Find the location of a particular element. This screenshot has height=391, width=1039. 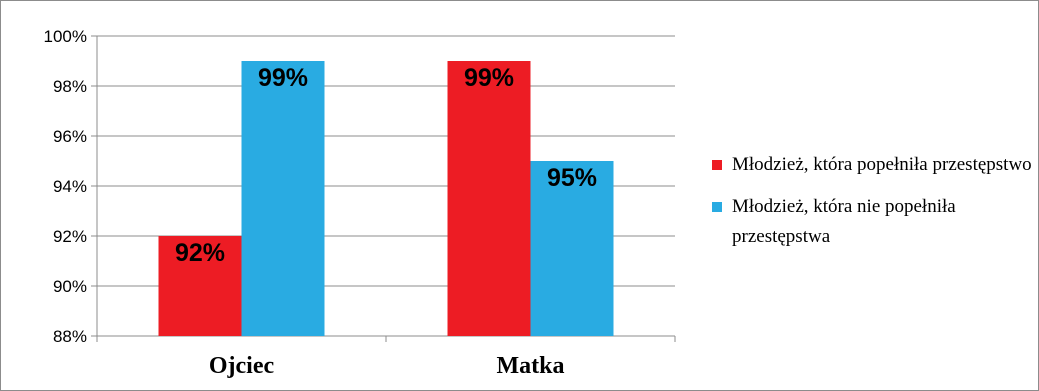

legend-label-series-1: Młodzież, która popełniła przestępstwo is located at coordinates (882, 164).